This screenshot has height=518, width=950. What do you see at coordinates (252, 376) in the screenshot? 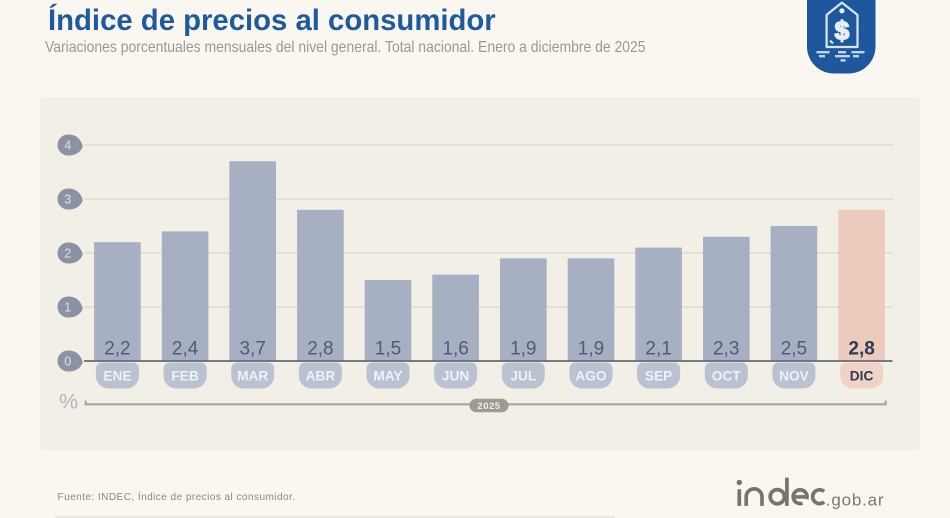
I see `svg-text: MAR` at bounding box center [252, 376].